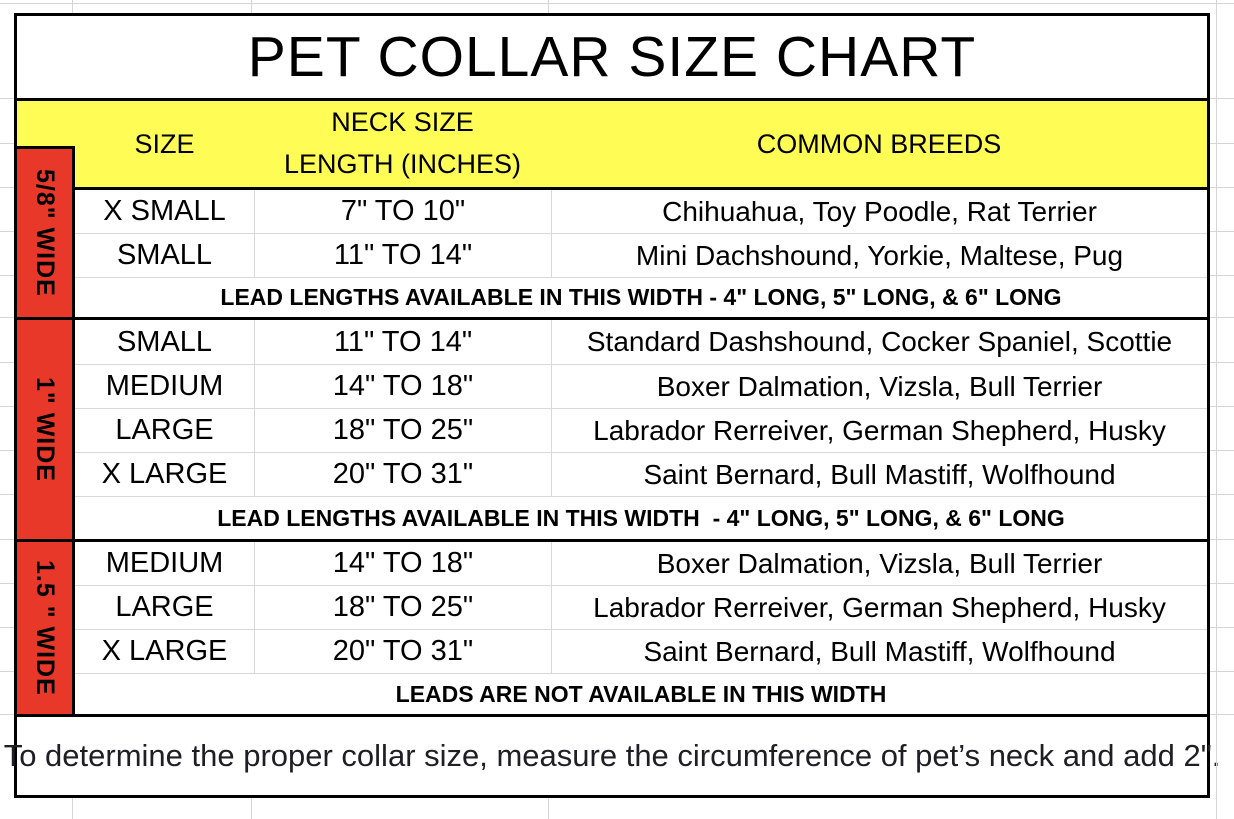 The width and height of the screenshot is (1234, 819). What do you see at coordinates (612, 58) in the screenshot?
I see `page-title: PET COLLAR SIZE CHART` at bounding box center [612, 58].